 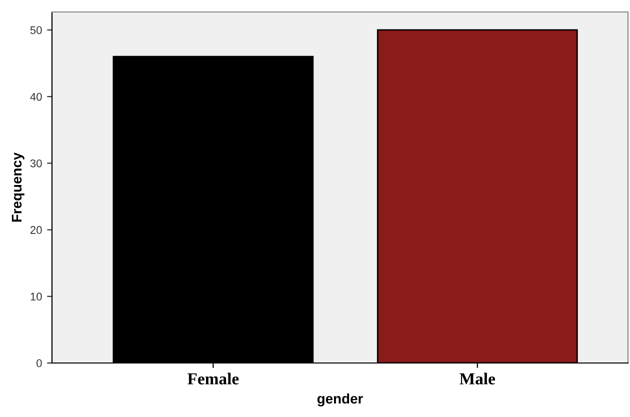 What do you see at coordinates (36, 296) in the screenshot?
I see `y-tick-label: 10` at bounding box center [36, 296].